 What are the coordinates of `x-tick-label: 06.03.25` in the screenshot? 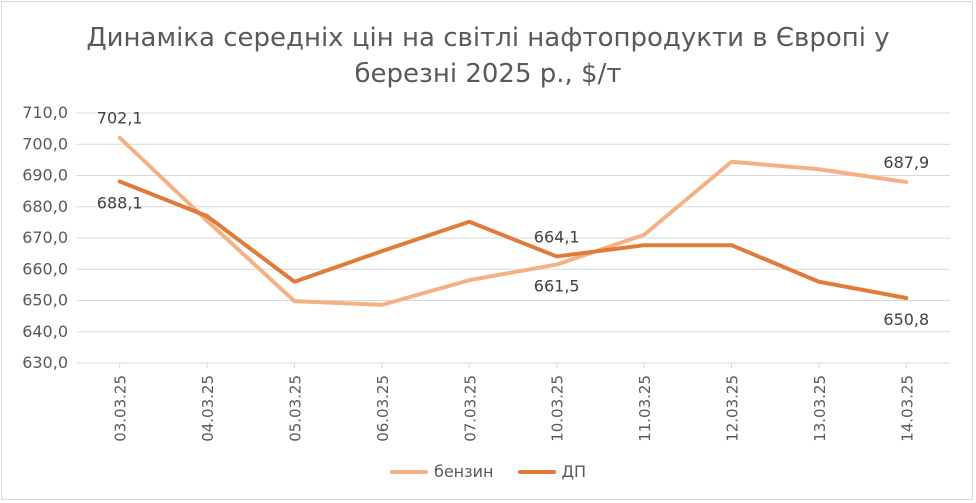 It's located at (383, 408).